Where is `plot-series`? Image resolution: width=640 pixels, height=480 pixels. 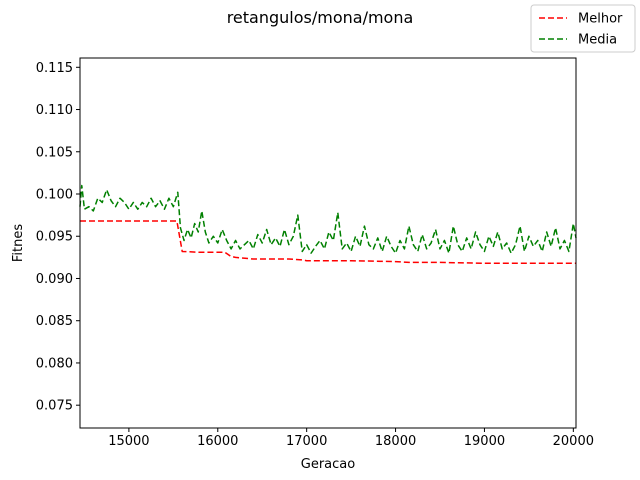 plot-series is located at coordinates (328, 224).